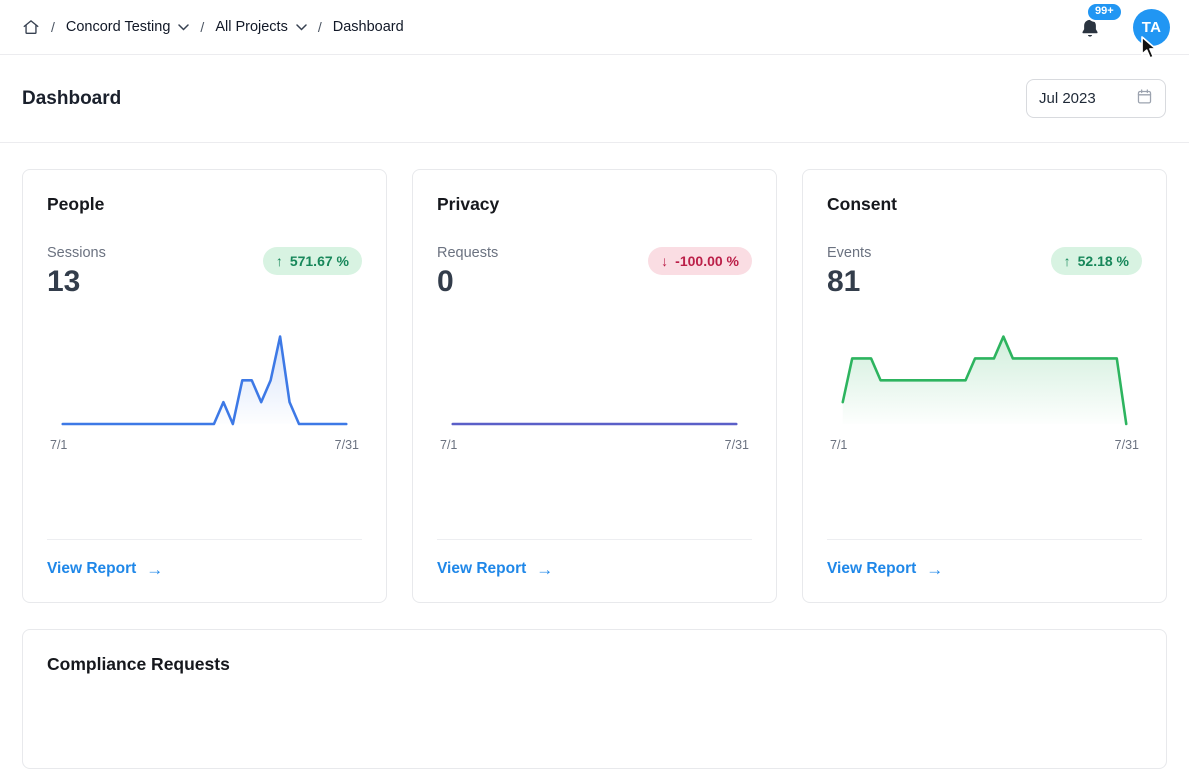 The width and height of the screenshot is (1189, 769). What do you see at coordinates (1090, 28) in the screenshot?
I see `bell-icon` at bounding box center [1090, 28].